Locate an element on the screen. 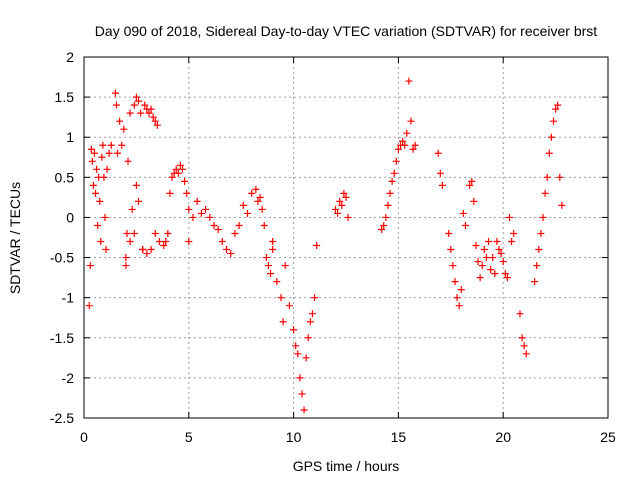 The image size is (640, 480). series-cluster-g is located at coordinates (295, 328).